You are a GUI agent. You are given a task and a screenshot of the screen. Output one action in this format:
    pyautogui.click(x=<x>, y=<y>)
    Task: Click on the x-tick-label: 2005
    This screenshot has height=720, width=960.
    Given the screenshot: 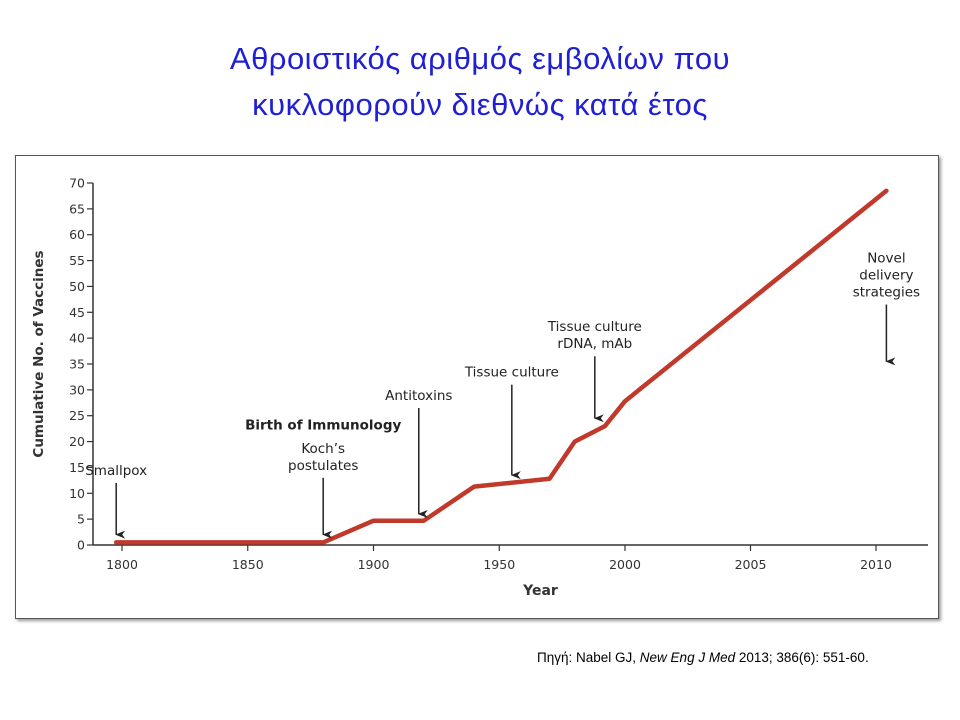 What is the action you would take?
    pyautogui.click(x=751, y=564)
    